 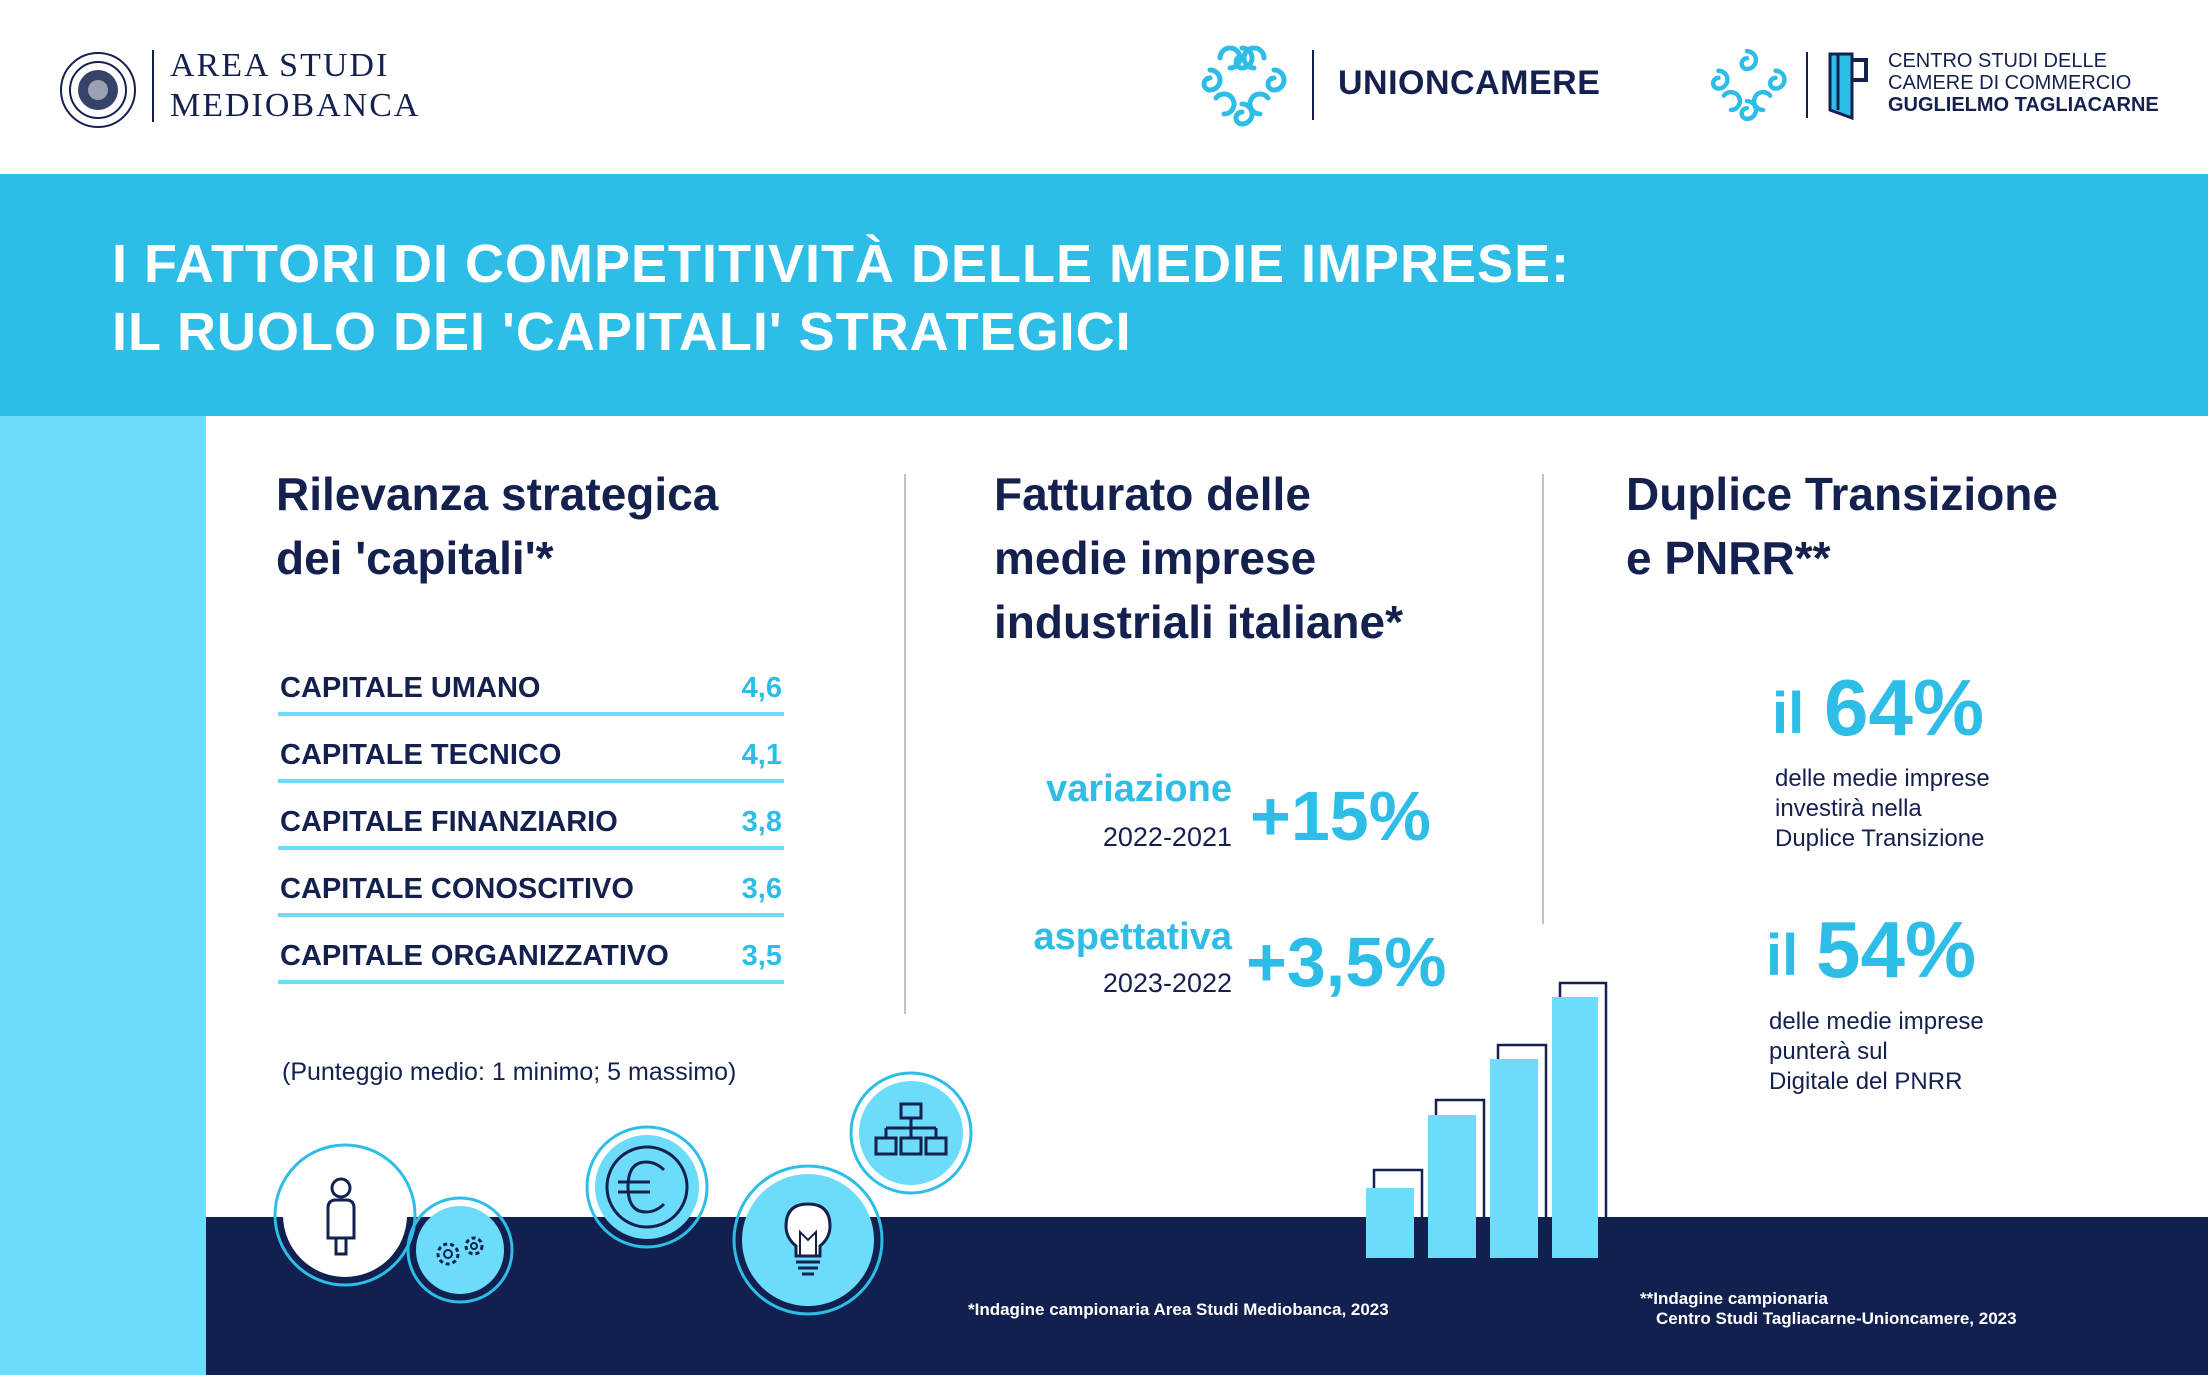 I want to click on expectation-label: aspettativa, so click(x=1132, y=937).